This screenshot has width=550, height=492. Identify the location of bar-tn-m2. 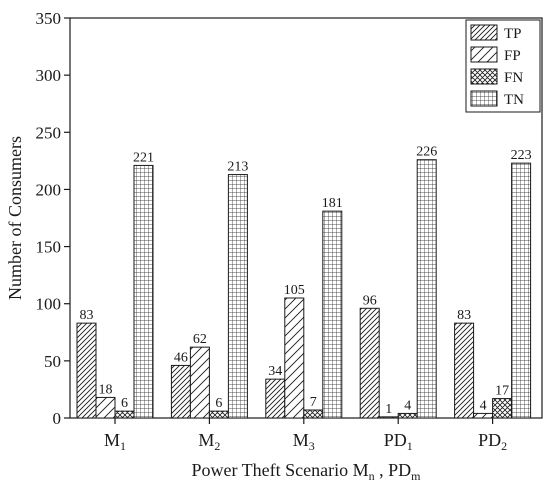
(237, 296).